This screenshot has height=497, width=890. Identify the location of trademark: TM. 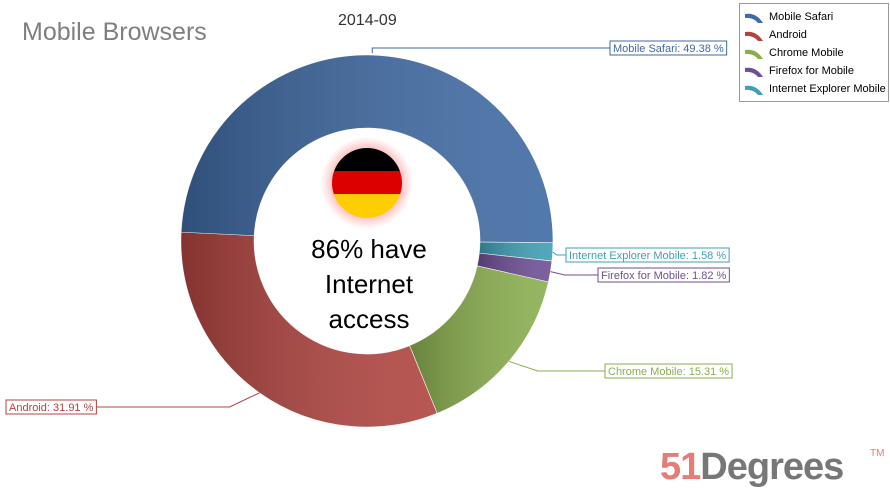
(877, 453).